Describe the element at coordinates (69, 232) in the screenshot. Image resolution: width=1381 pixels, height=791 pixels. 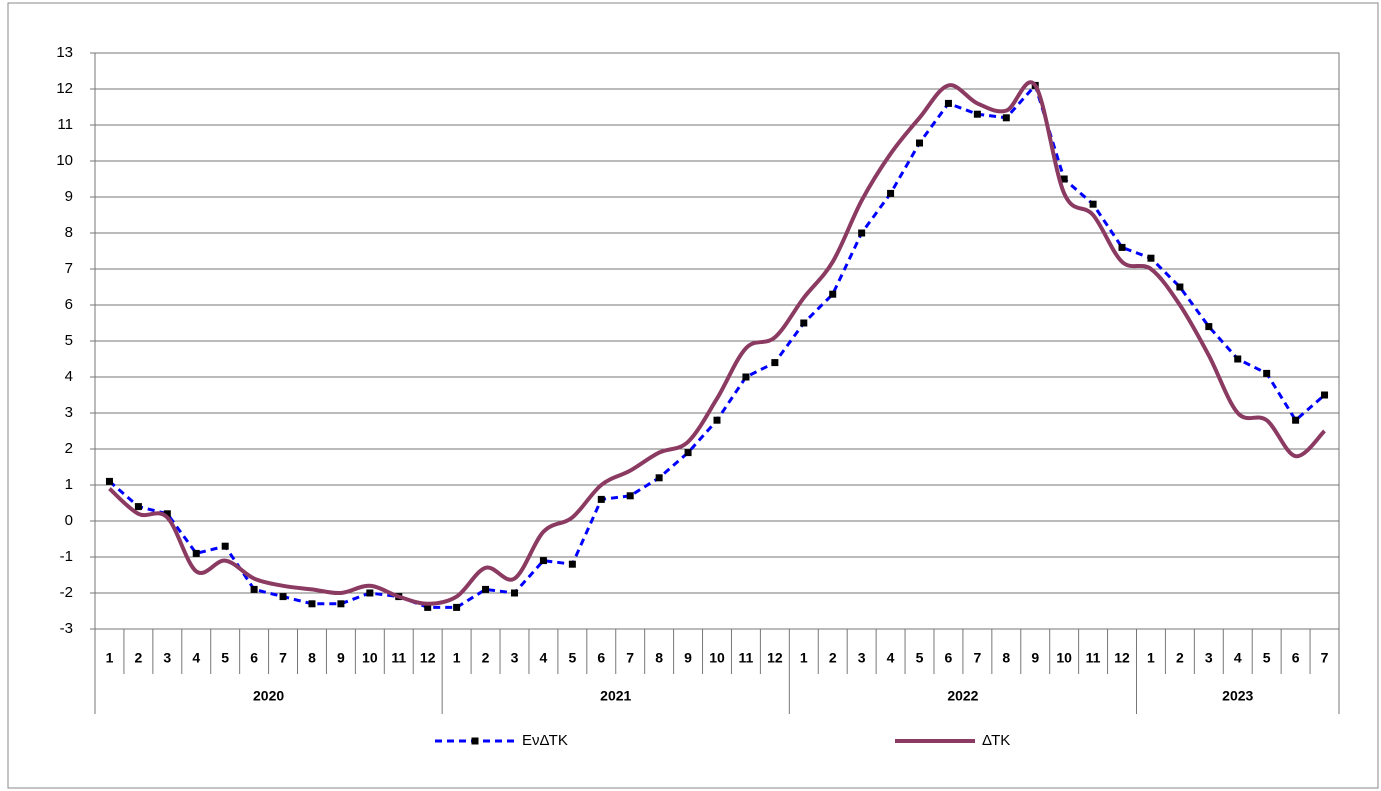
I see `y-tick-label: 8` at that location.